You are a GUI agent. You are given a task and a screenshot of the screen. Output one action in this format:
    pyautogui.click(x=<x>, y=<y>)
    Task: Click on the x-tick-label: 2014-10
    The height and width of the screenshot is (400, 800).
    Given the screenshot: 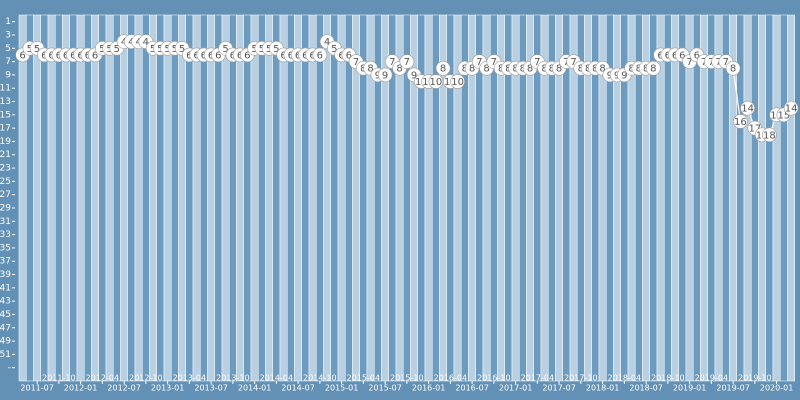 What is the action you would take?
    pyautogui.click(x=319, y=378)
    